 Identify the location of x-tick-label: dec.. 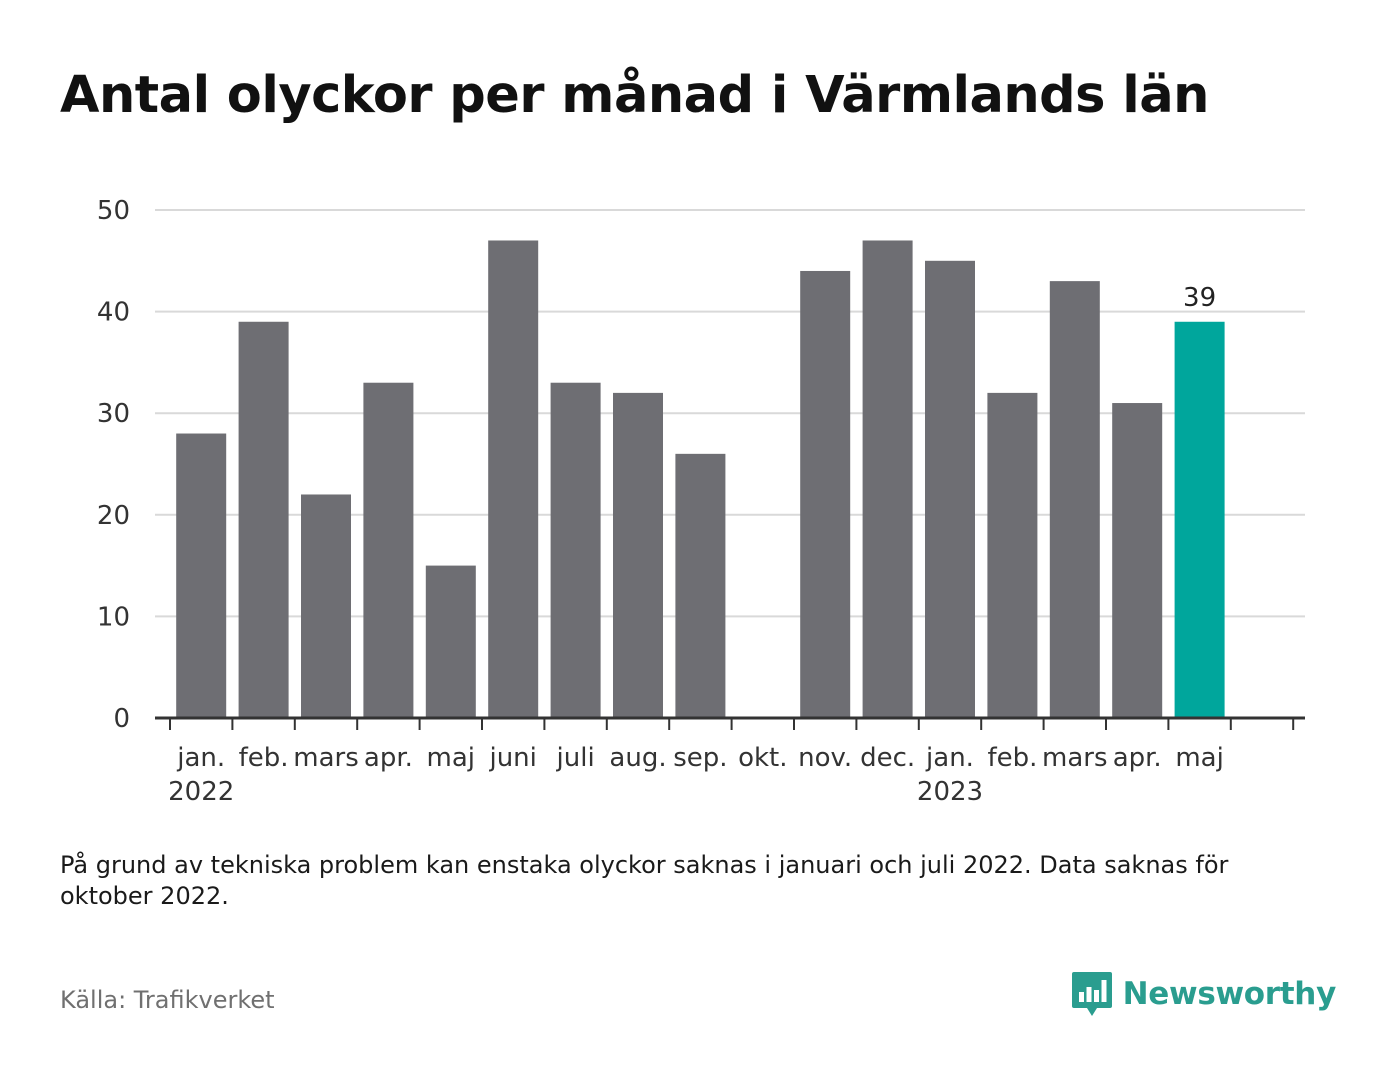
(887, 758).